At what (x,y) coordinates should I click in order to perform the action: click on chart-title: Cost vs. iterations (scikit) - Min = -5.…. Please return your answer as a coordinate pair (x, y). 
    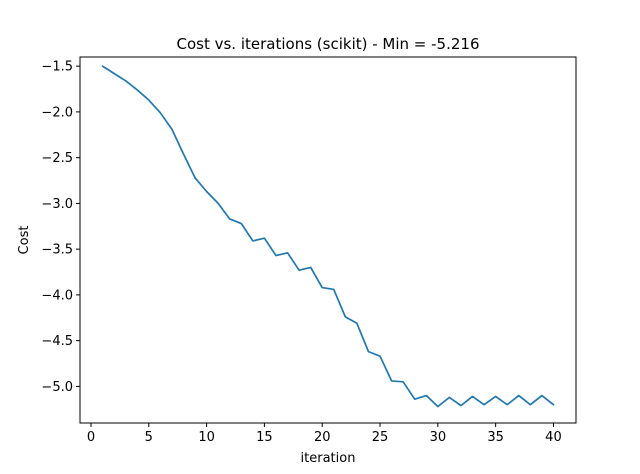
    Looking at the image, I should click on (328, 44).